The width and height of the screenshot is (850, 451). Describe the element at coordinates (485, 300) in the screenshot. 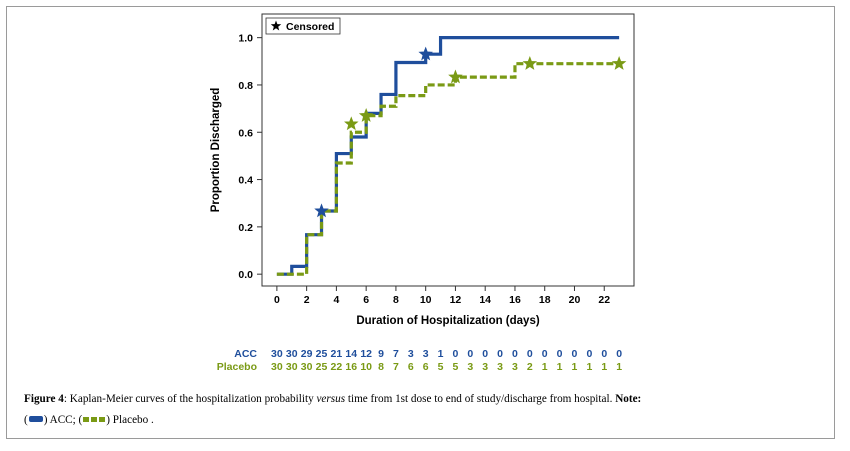

I see `x-tick-label: 14` at that location.